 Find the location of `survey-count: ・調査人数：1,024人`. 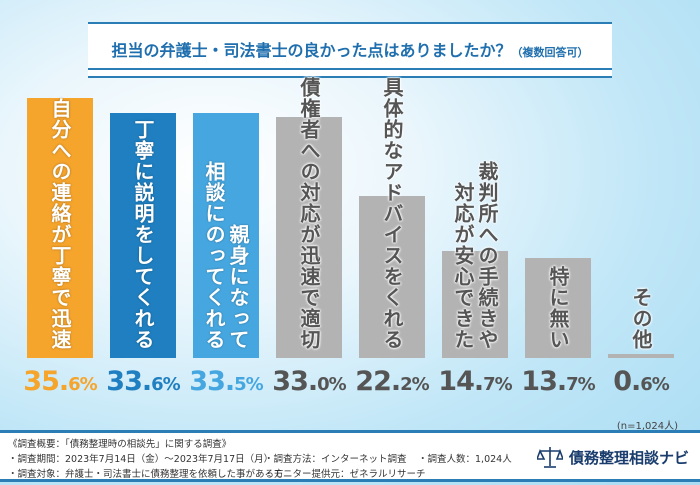

survey-count: ・調査人数：1,024人 is located at coordinates (465, 459).